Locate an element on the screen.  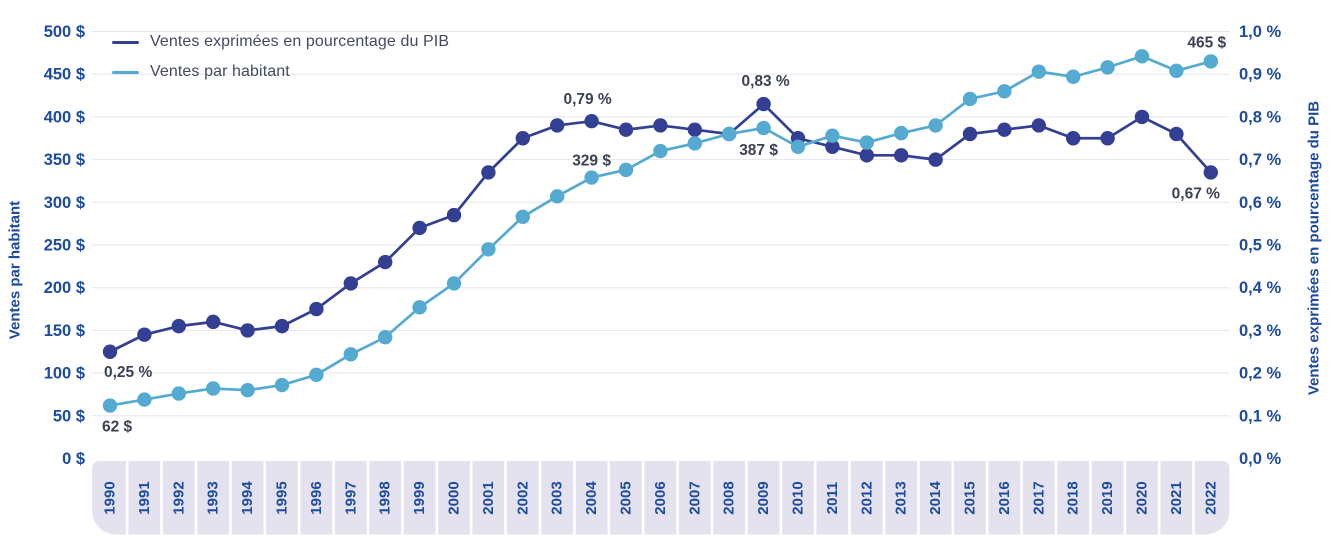
y-axis-tick-label-left: 300 $ is located at coordinates (64, 203).